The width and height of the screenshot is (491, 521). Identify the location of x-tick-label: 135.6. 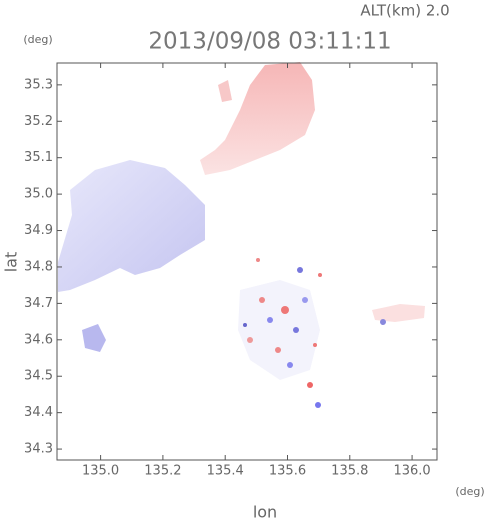
(287, 471).